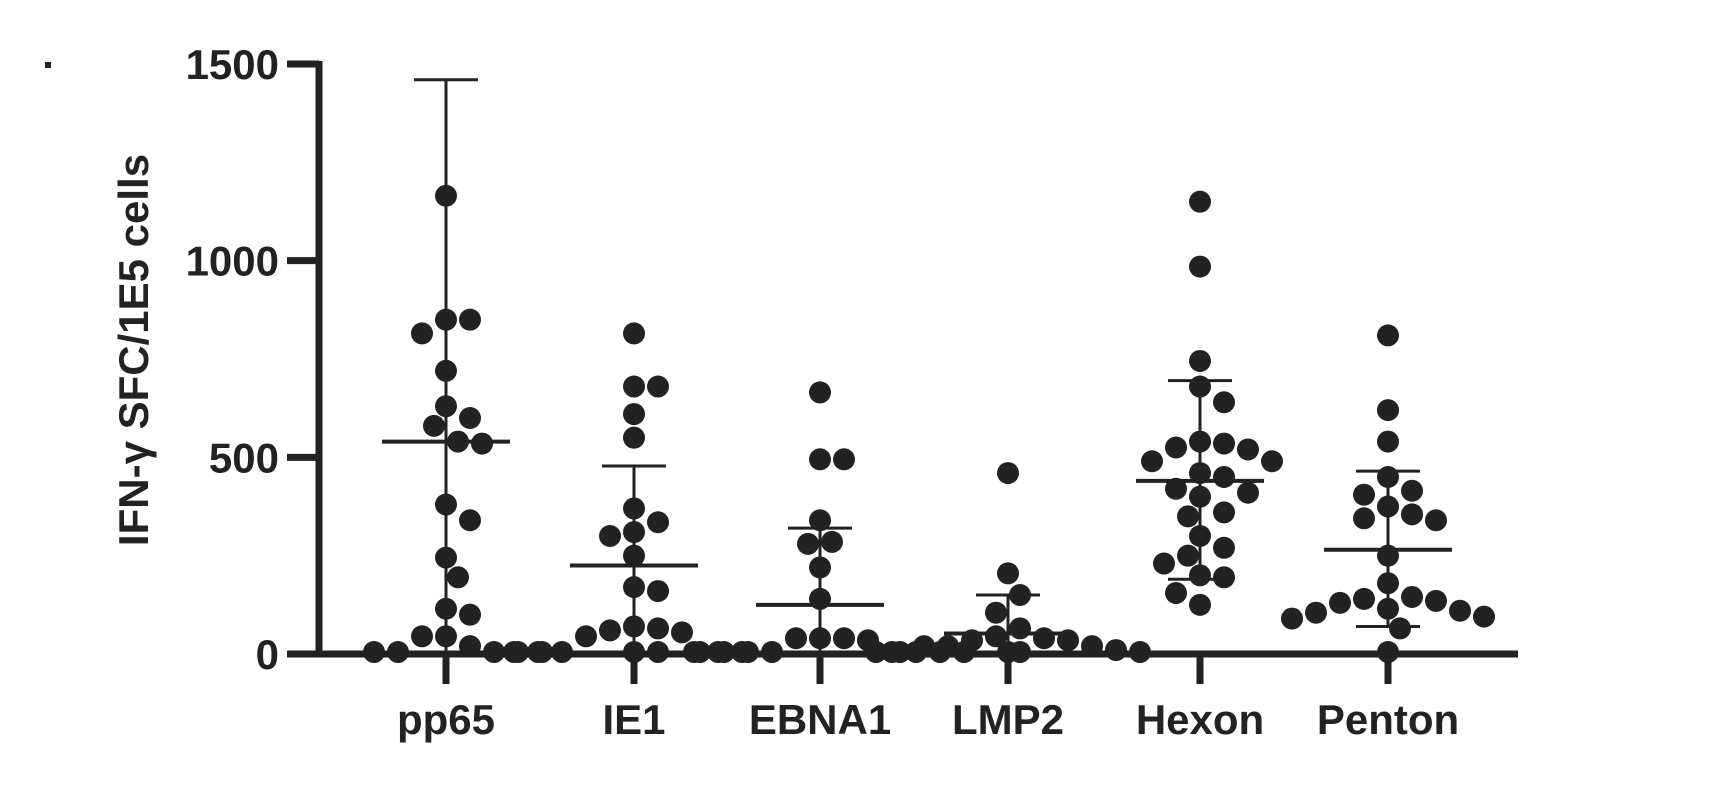 The width and height of the screenshot is (1719, 812). Describe the element at coordinates (628, 493) in the screenshot. I see `group-ie1` at that location.